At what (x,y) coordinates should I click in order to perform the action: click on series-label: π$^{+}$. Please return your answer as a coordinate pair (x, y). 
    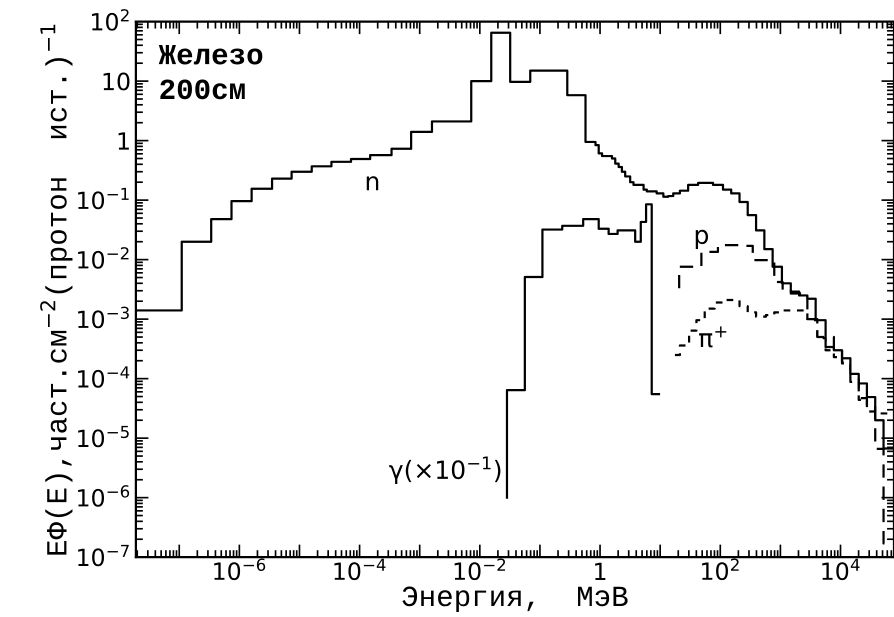
    Looking at the image, I should click on (712, 337).